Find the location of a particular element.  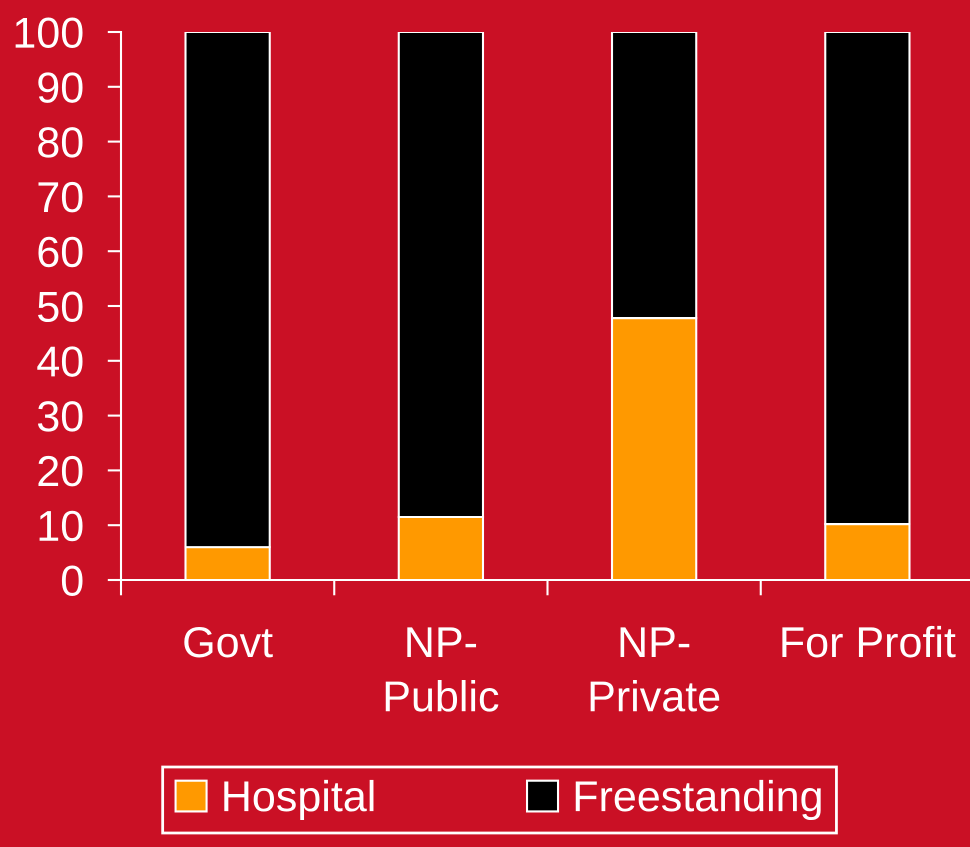

y-tick-label: 60 is located at coordinates (60, 252).